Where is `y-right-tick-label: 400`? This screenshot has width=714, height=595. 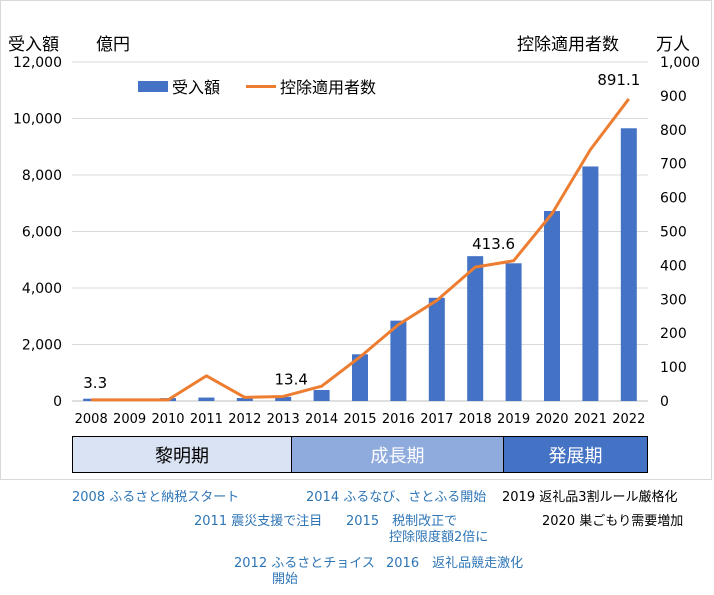
y-right-tick-label: 400 is located at coordinates (673, 266).